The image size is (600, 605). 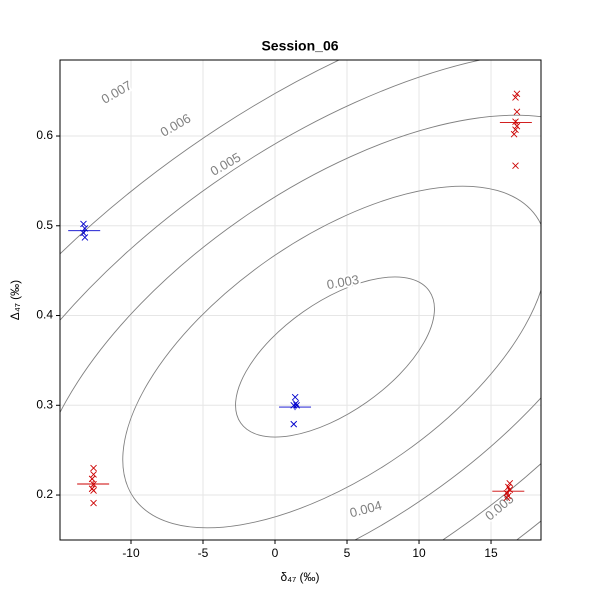 I want to click on y-axis-label: Δ₄₇ (‰), so click(x=15, y=300).